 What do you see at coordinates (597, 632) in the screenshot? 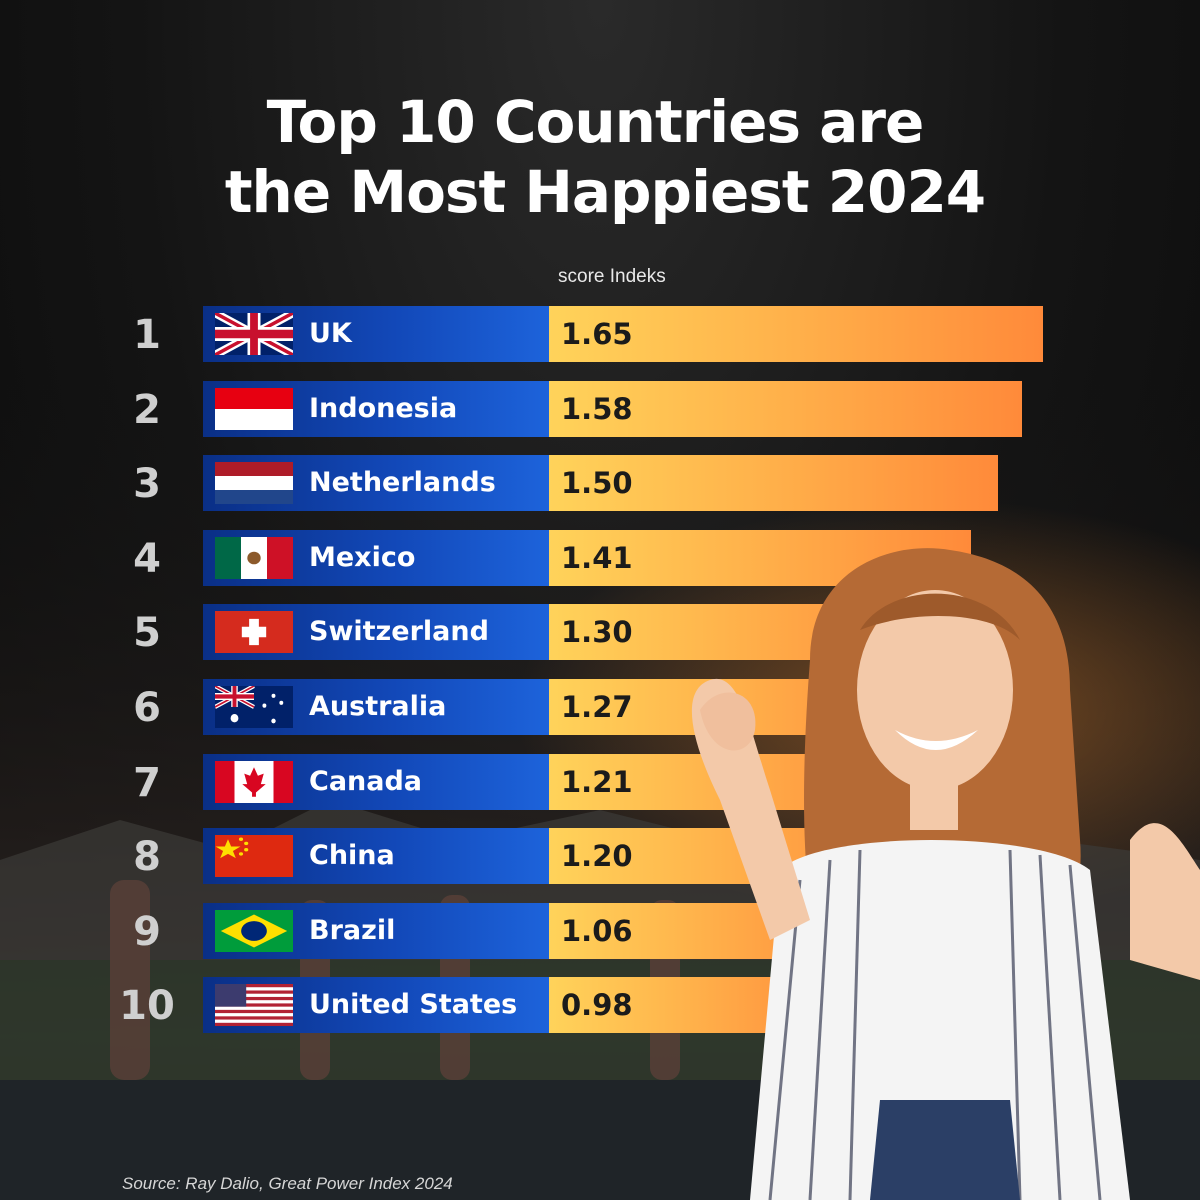
I see `score-value-label: 1.30` at bounding box center [597, 632].